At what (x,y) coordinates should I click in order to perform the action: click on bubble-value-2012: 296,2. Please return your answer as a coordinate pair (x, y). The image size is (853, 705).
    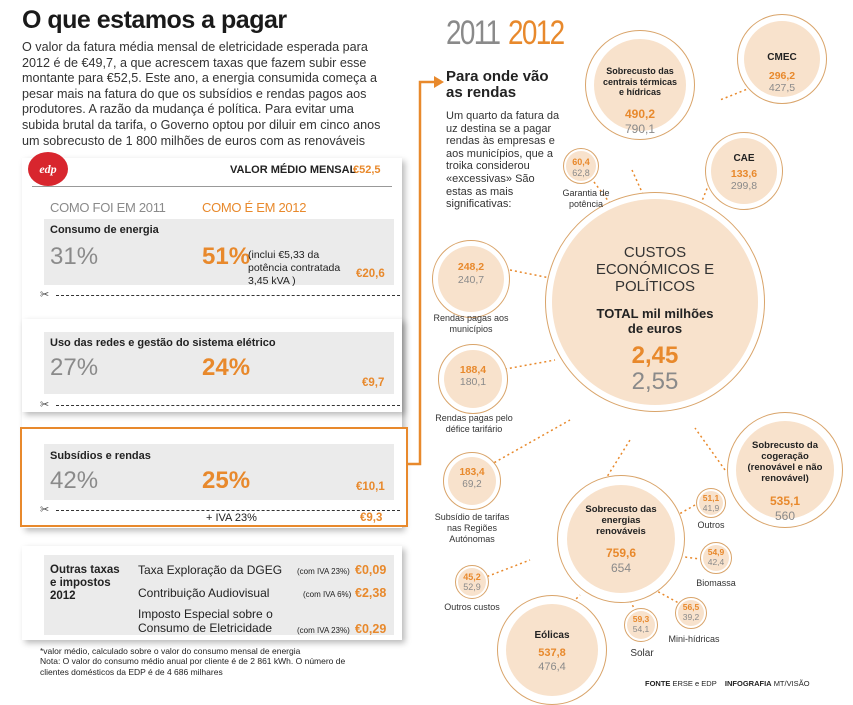
    Looking at the image, I should click on (782, 76).